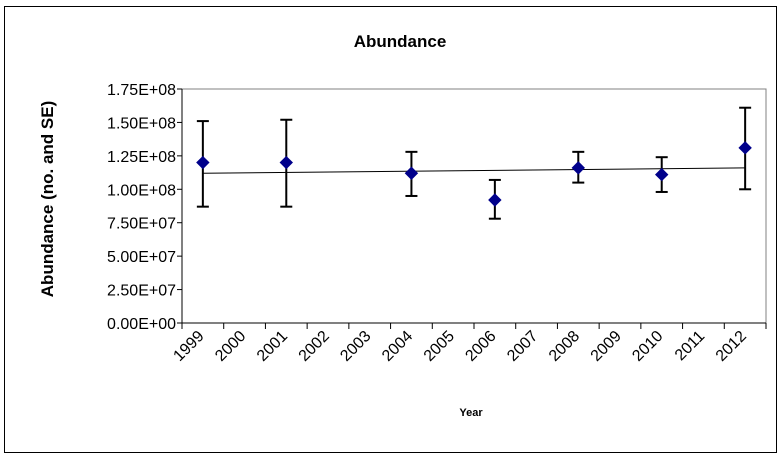  Describe the element at coordinates (471, 413) in the screenshot. I see `x-axis-label: Year` at that location.